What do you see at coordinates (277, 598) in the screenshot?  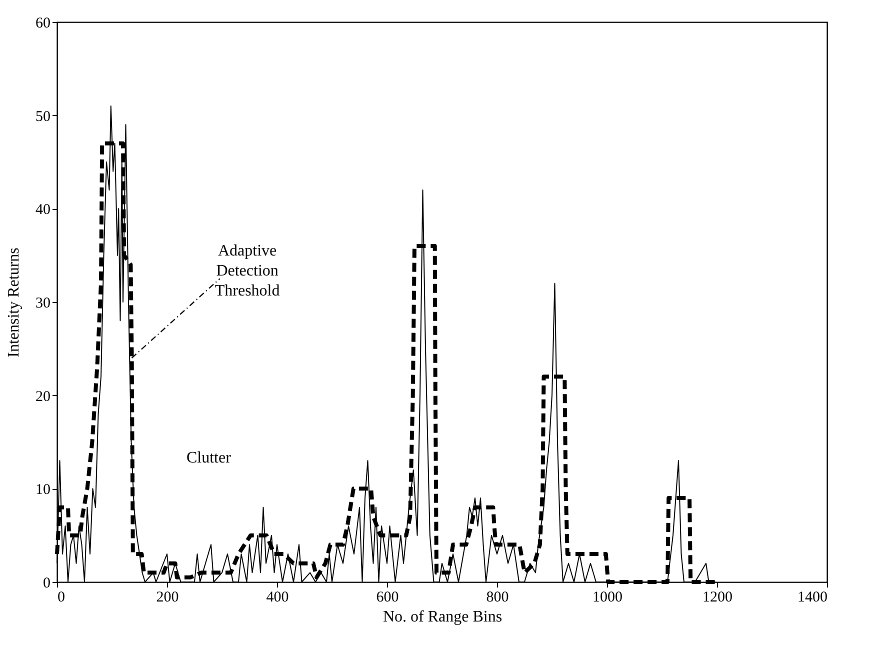 I see `x-tick-label: 400` at bounding box center [277, 598].